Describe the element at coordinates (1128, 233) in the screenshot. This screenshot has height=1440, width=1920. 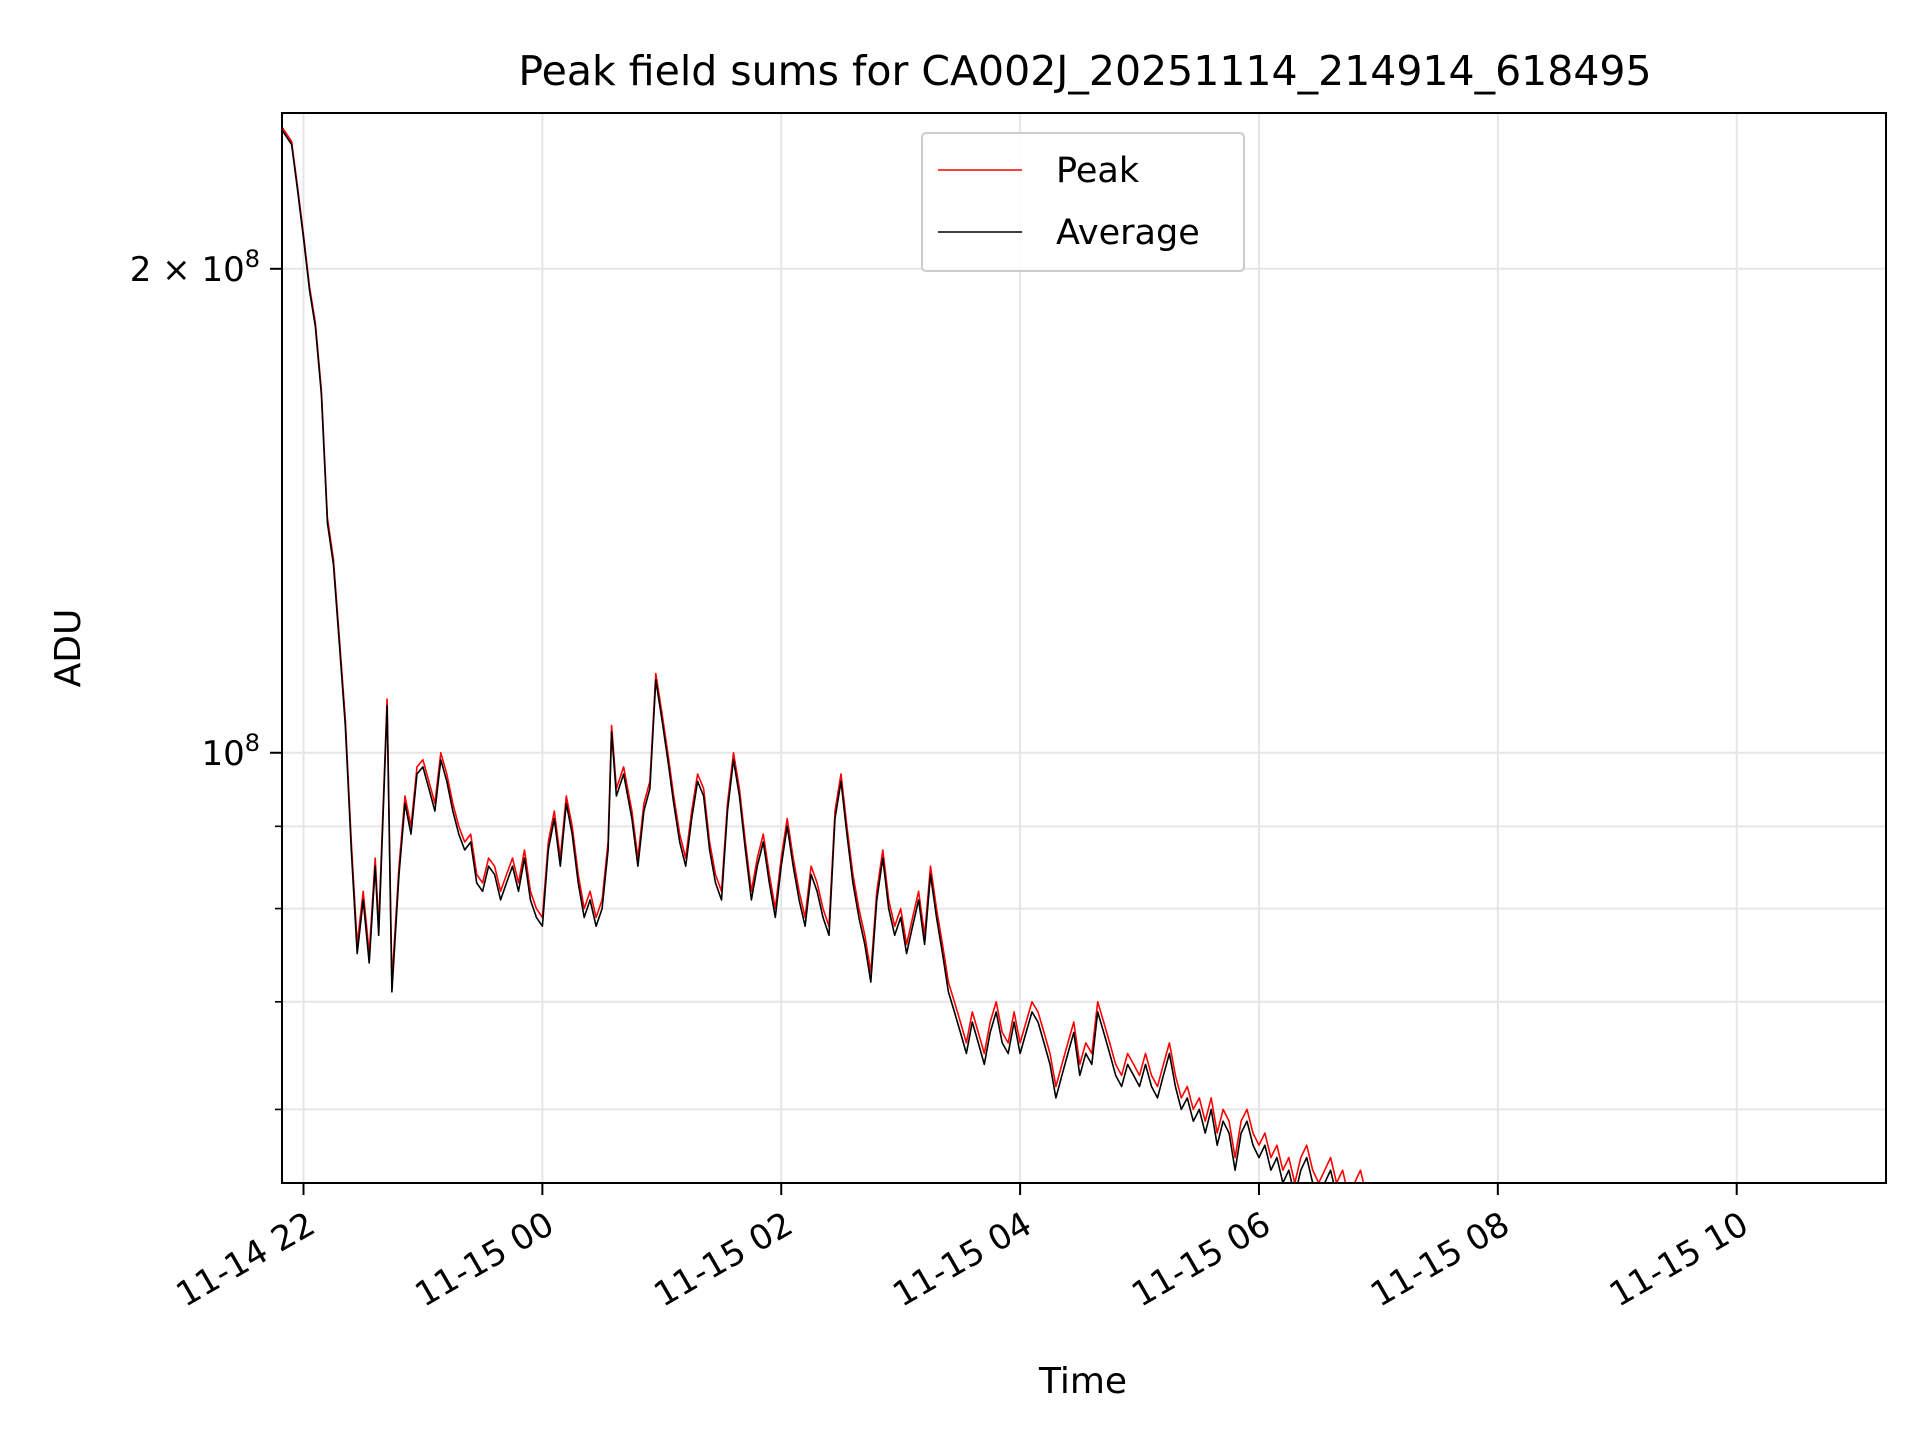
I see `legend-label-average: Average` at that location.